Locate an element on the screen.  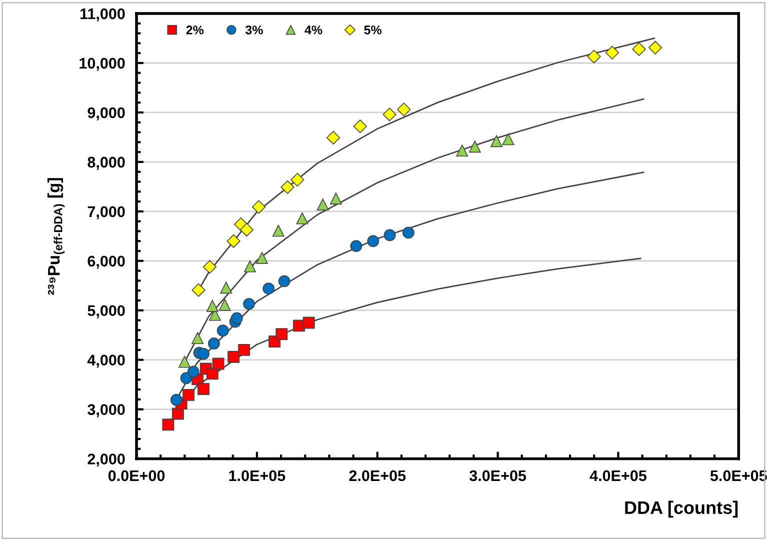
y-tick-label: 6,000 is located at coordinates (106, 262).